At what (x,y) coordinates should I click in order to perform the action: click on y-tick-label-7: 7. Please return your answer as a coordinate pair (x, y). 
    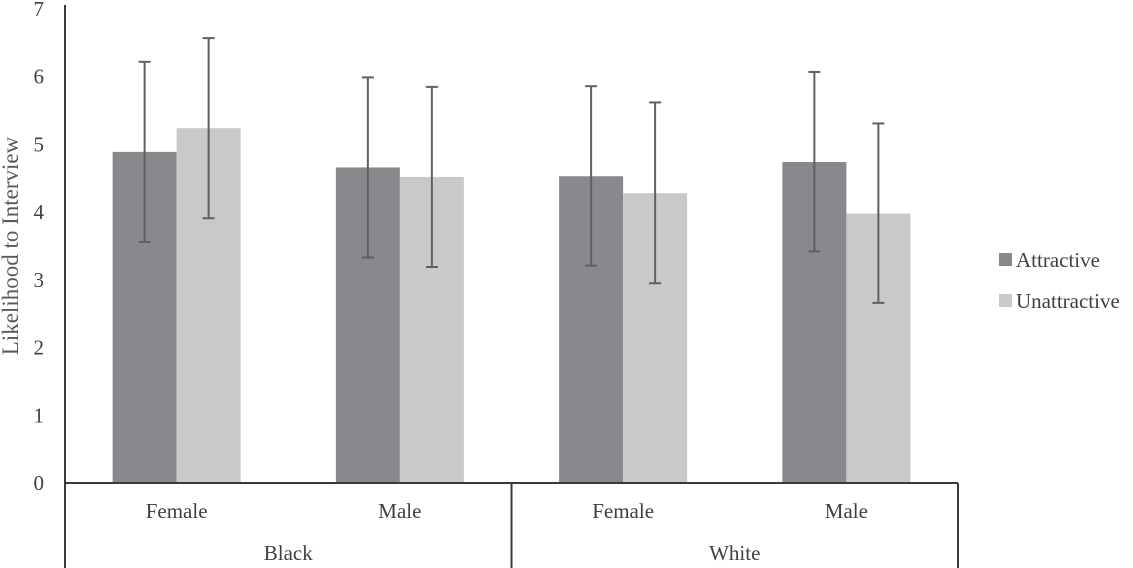
    Looking at the image, I should click on (39, 10).